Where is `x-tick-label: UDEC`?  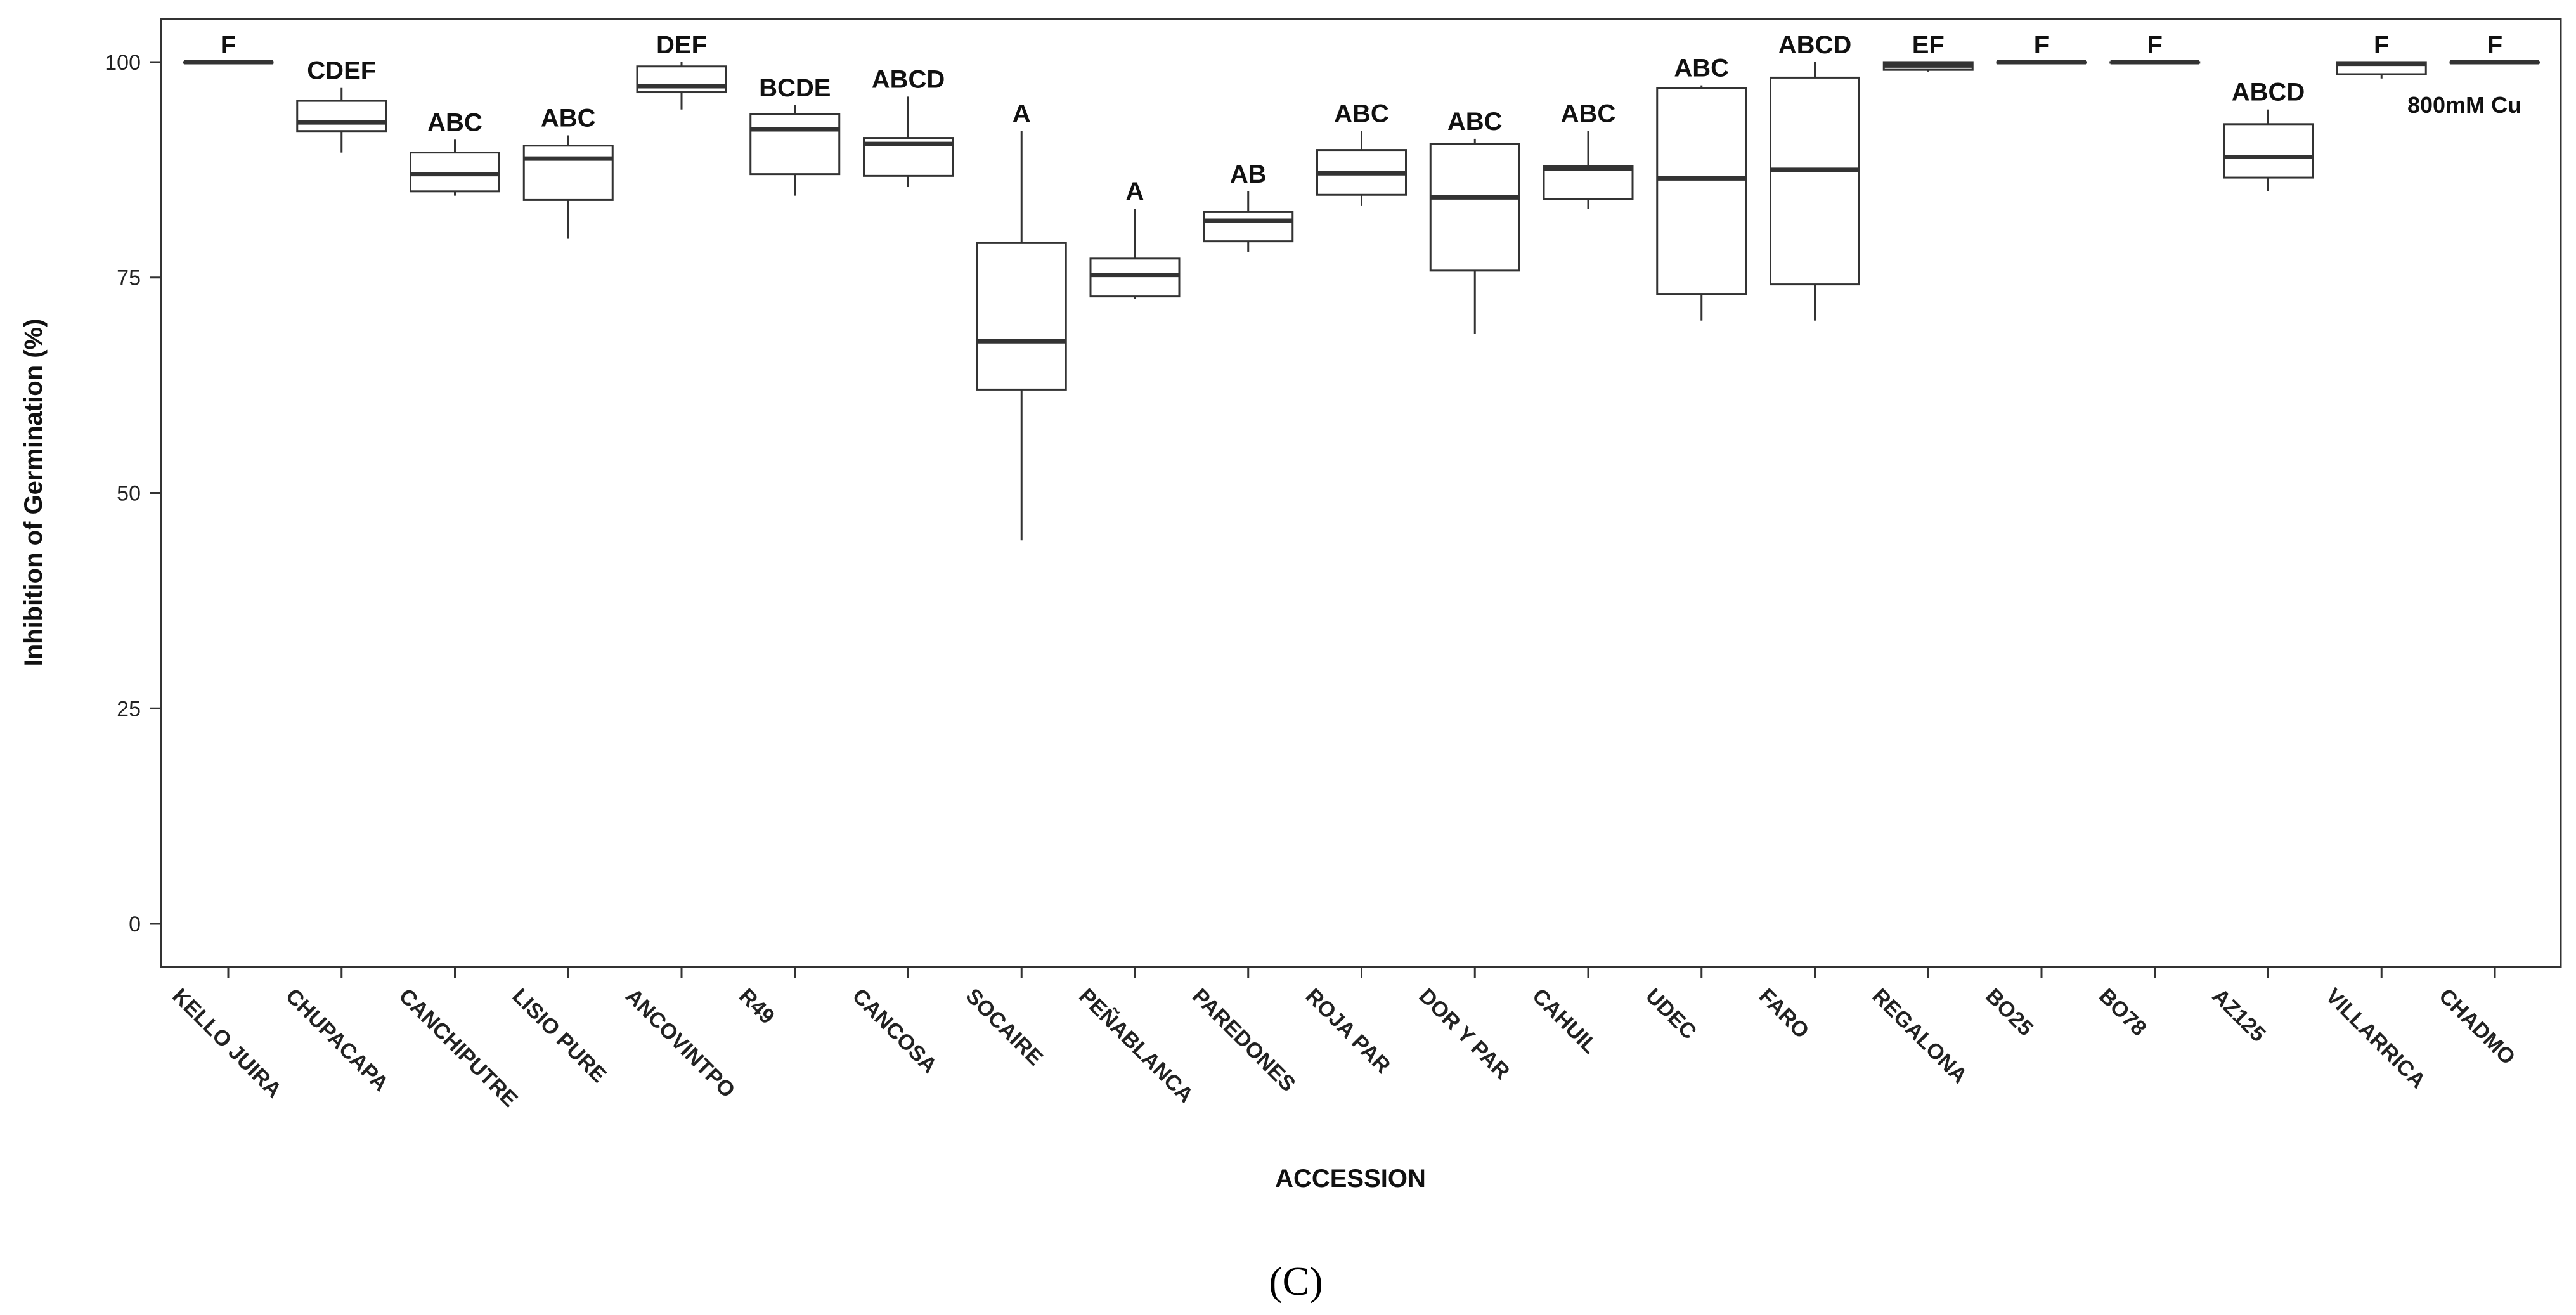
x-tick-label: UDEC is located at coordinates (1671, 1014).